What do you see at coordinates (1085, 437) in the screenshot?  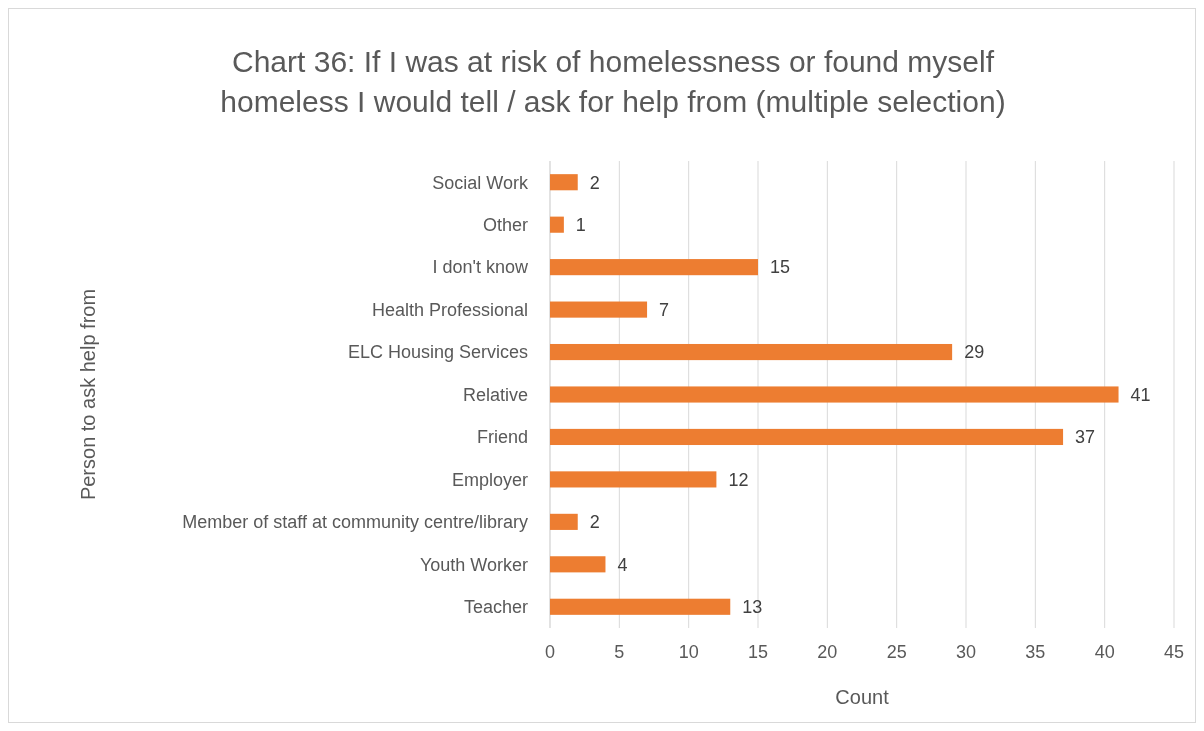 I see `data-label: 37` at bounding box center [1085, 437].